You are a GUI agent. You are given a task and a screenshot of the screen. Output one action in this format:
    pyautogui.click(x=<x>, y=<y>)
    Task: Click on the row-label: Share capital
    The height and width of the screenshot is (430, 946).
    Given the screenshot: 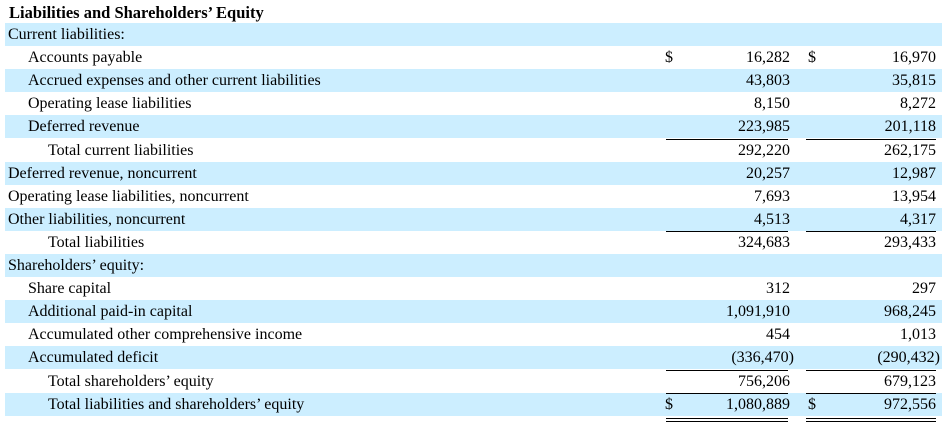 What is the action you would take?
    pyautogui.click(x=70, y=288)
    